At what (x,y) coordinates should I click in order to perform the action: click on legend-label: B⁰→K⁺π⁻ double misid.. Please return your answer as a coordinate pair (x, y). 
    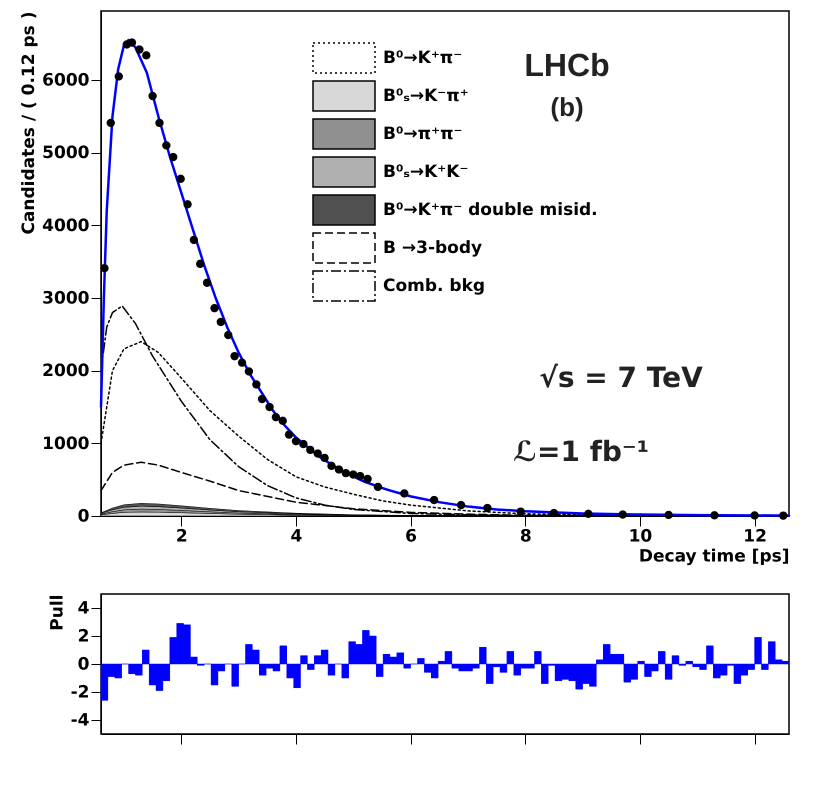
    Looking at the image, I should click on (490, 210).